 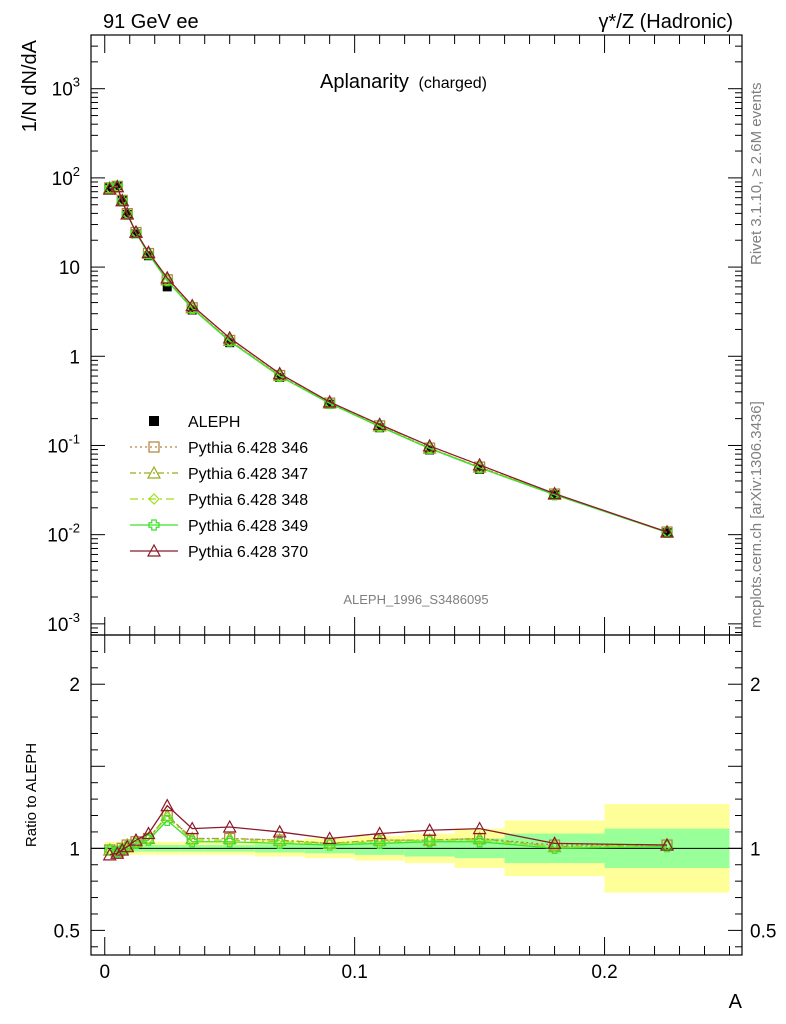 What do you see at coordinates (76, 82) in the screenshot?
I see `y-tick-label-exp: 3` at bounding box center [76, 82].